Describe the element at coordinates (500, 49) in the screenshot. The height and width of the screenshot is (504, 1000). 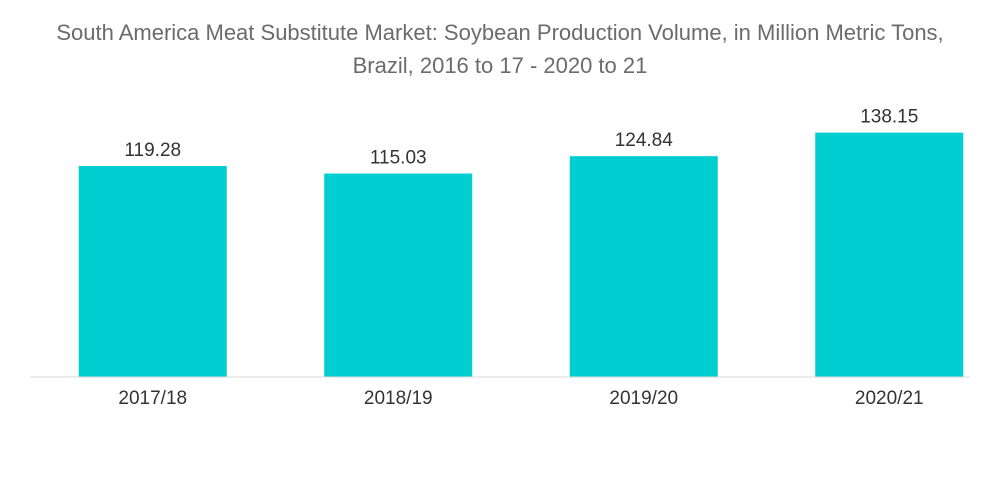
I see `chart-title: South America Meat Substitute Market` at that location.